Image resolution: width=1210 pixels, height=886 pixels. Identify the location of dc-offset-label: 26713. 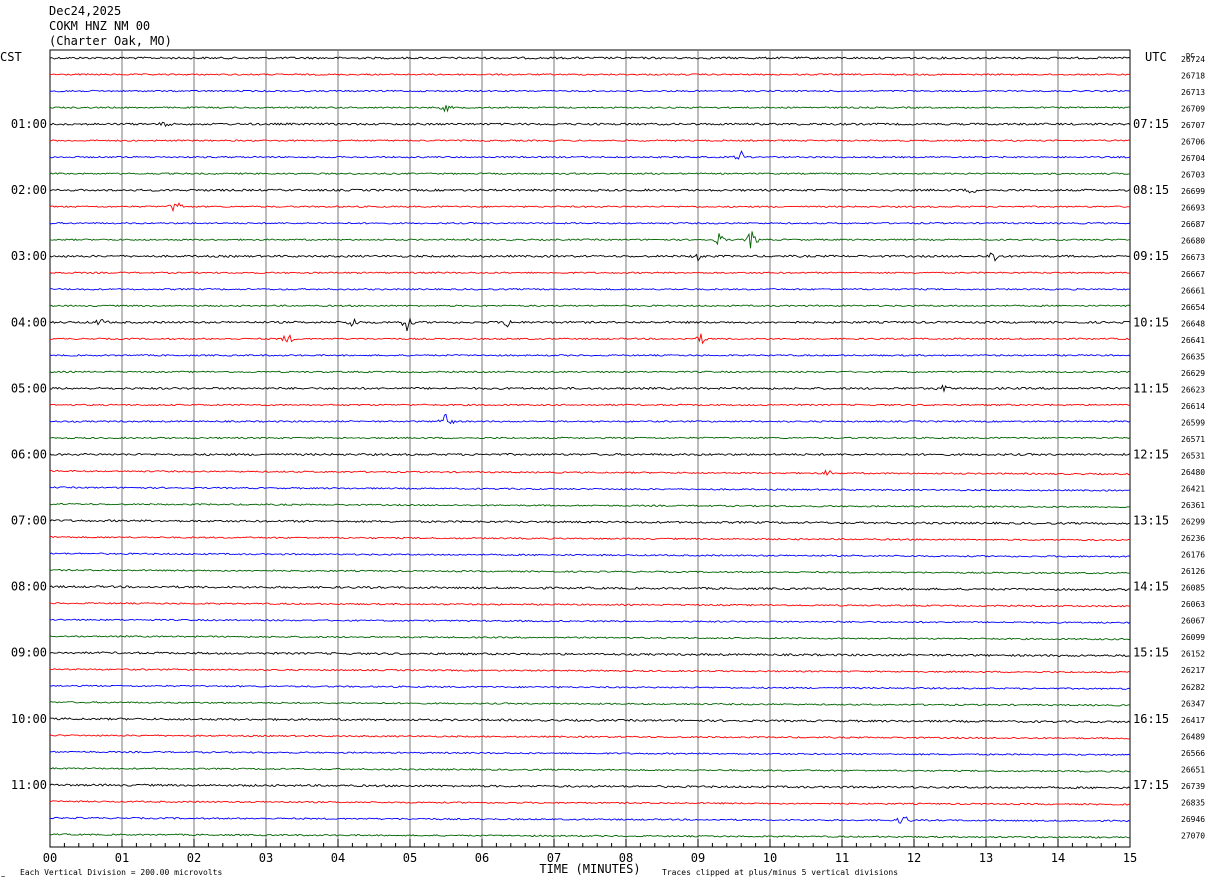
(1193, 92).